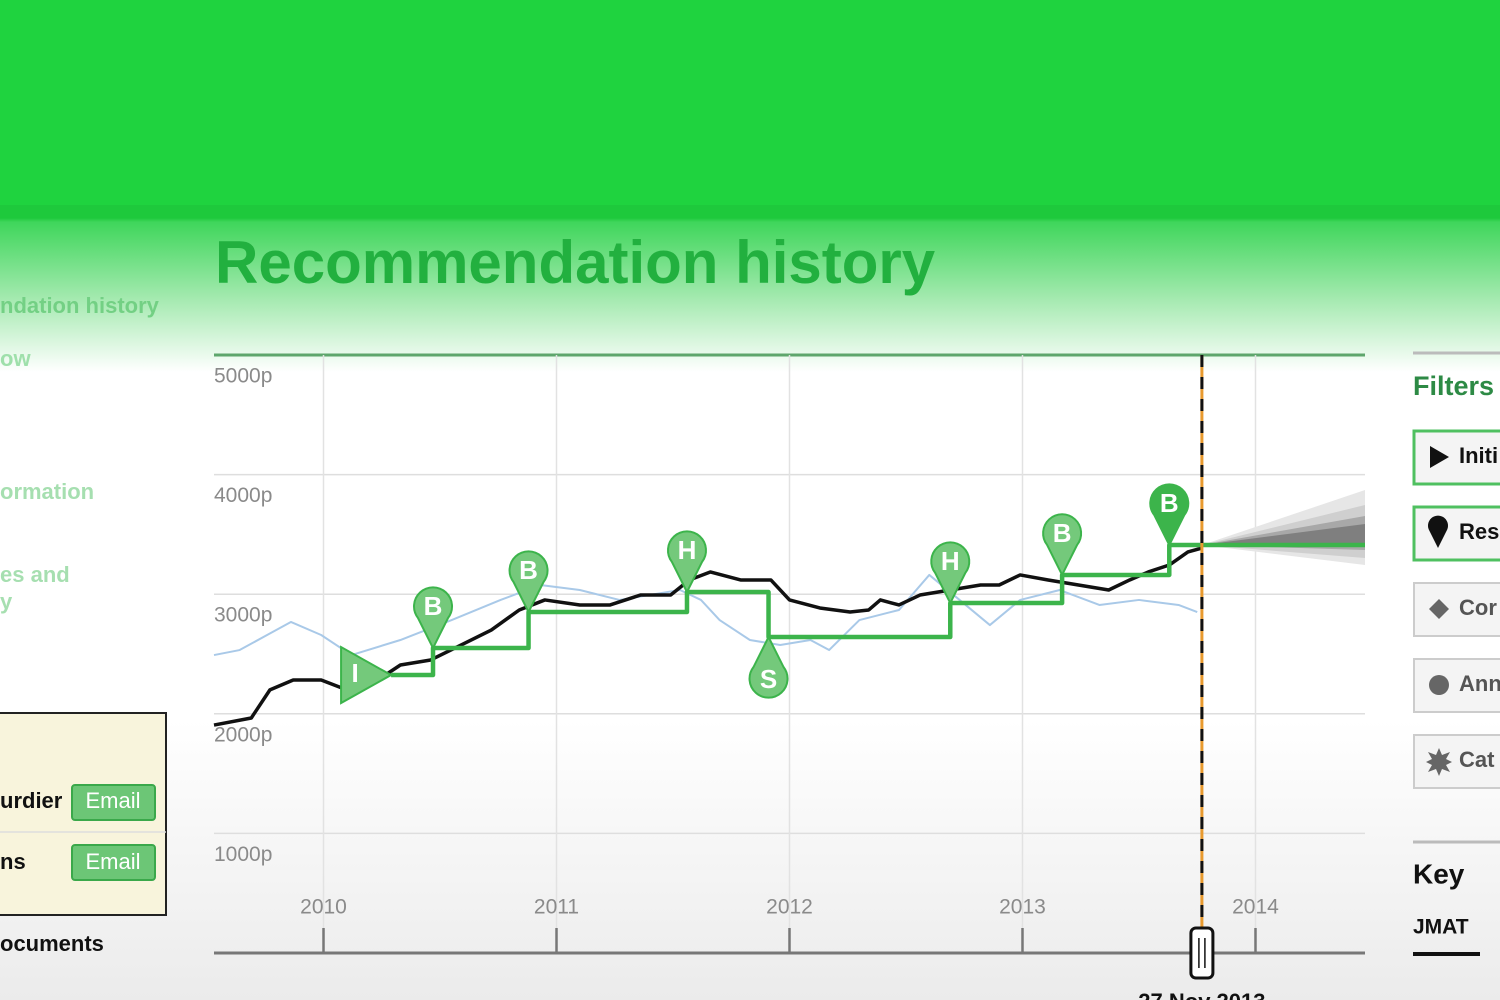 This screenshot has width=1500, height=1000. I want to click on y-tick-label: 1000p, so click(243, 854).